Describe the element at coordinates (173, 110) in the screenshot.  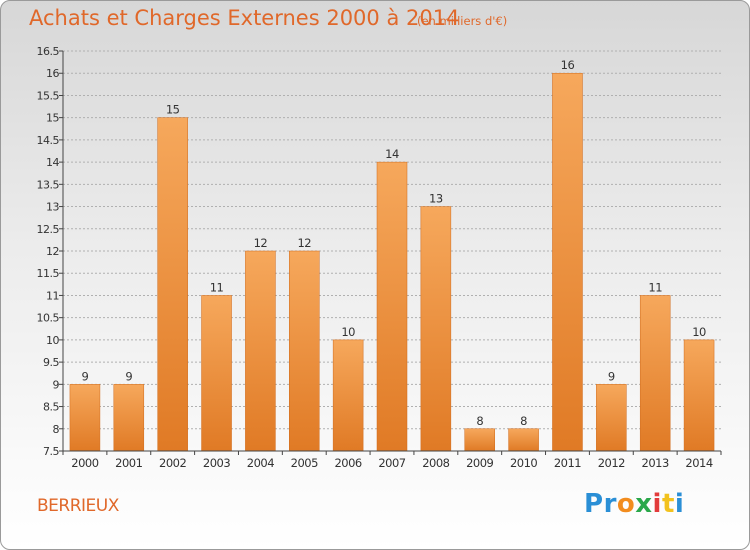
I see `bar-value-label: 15` at that location.